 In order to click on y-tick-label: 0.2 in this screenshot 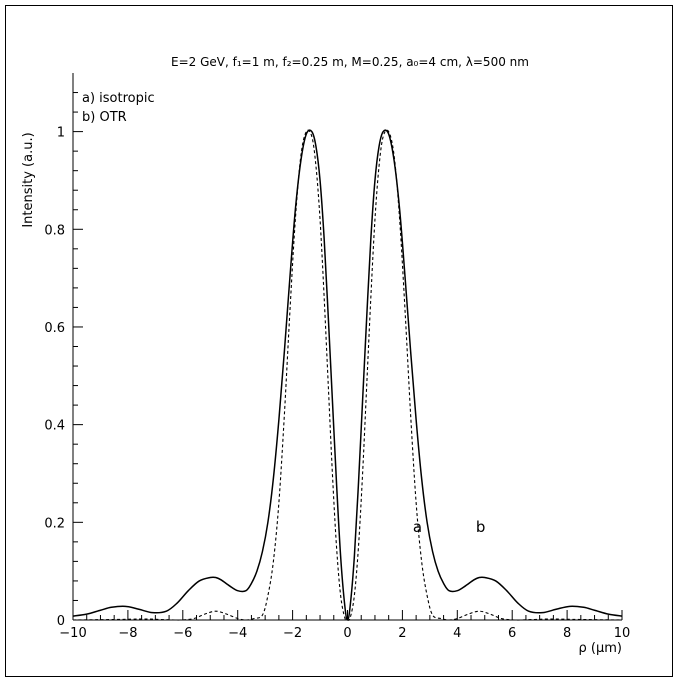, I will do `click(54, 523)`.